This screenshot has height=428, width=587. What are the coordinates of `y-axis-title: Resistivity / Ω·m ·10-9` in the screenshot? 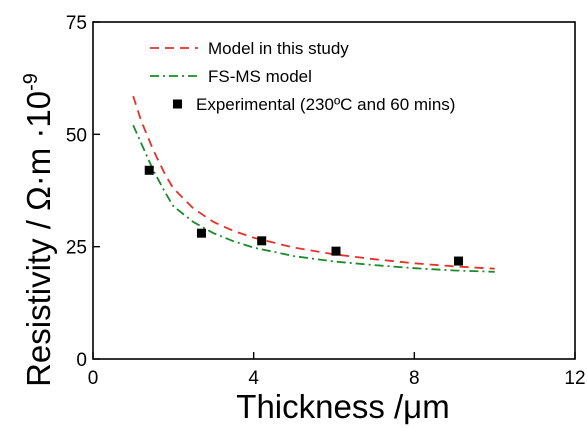 It's located at (38, 230).